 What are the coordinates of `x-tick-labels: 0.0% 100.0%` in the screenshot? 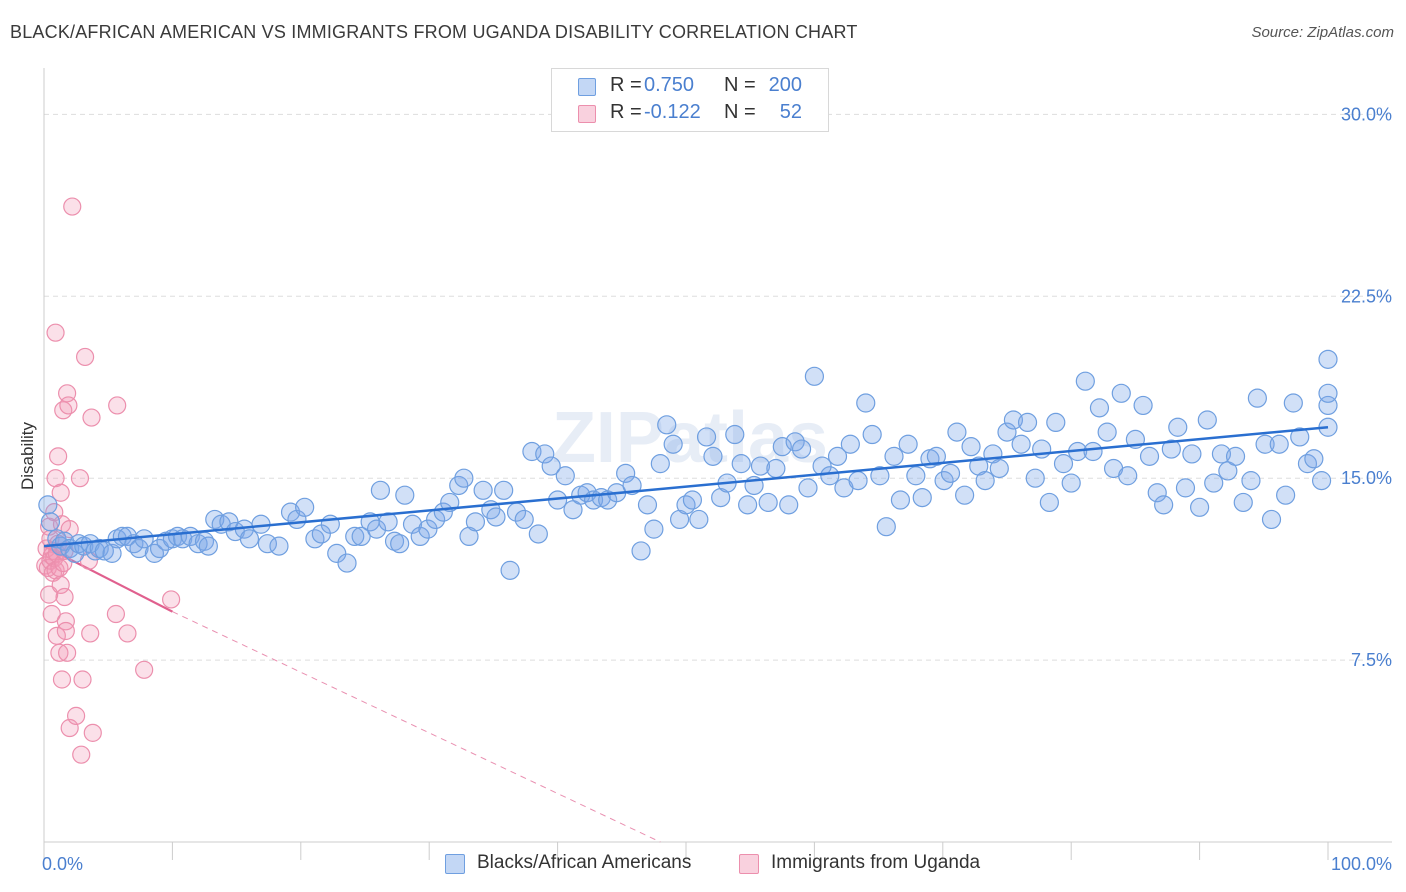 It's located at (717, 864).